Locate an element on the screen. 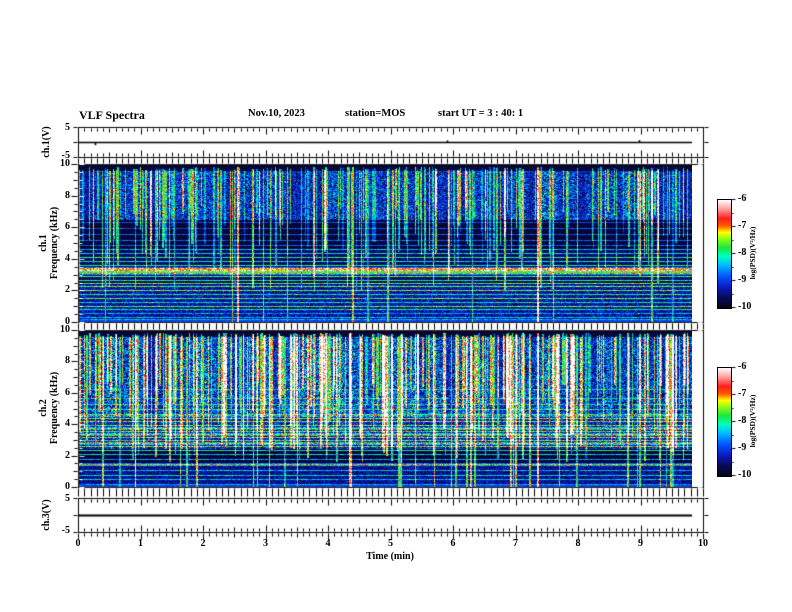  colorbar1-title: log(PSD)(V²/Hz) is located at coordinates (752, 253).